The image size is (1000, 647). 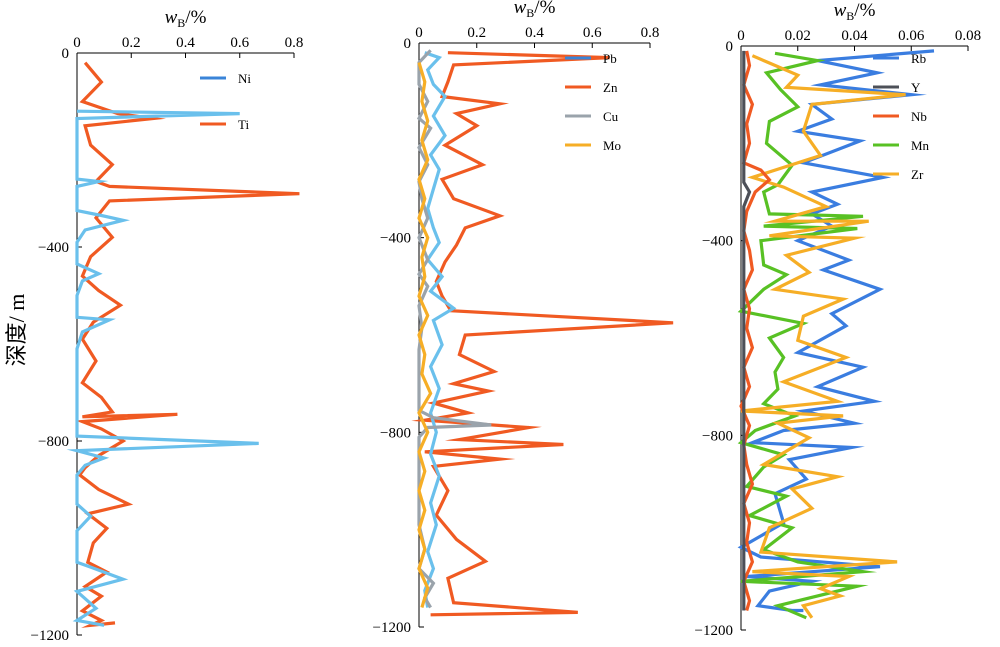 What do you see at coordinates (854, 36) in the screenshot?
I see `x-tick-label: 0.04` at bounding box center [854, 36].